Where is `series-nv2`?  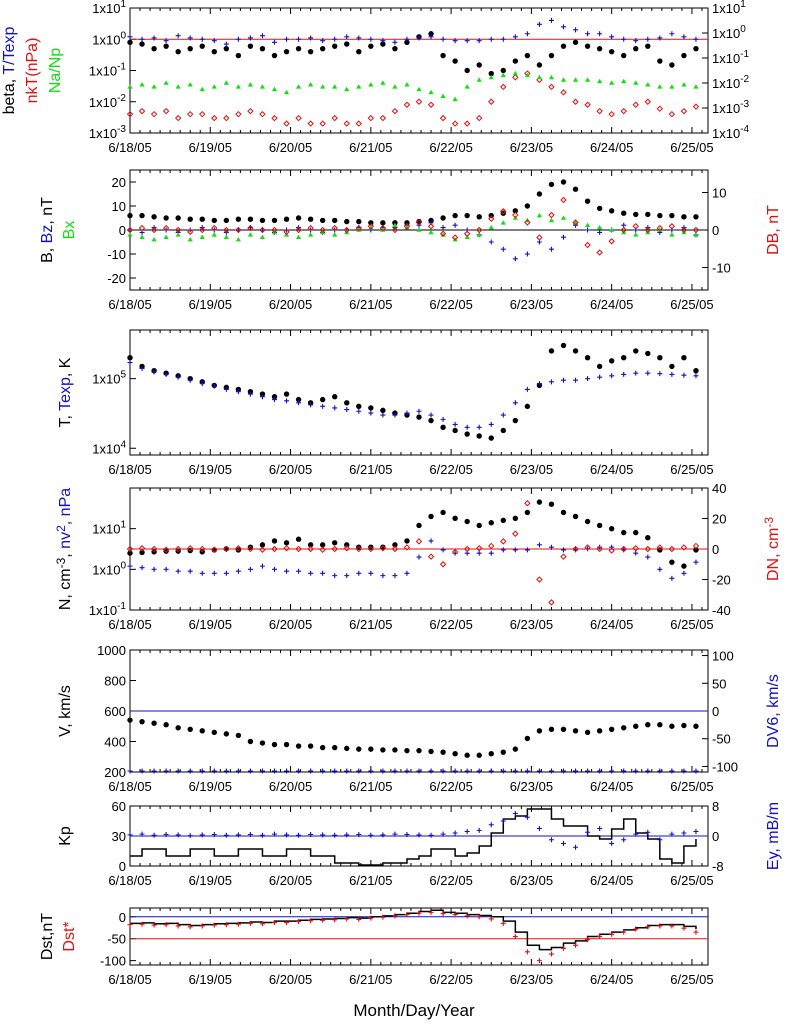
series-nv2 is located at coordinates (413, 559).